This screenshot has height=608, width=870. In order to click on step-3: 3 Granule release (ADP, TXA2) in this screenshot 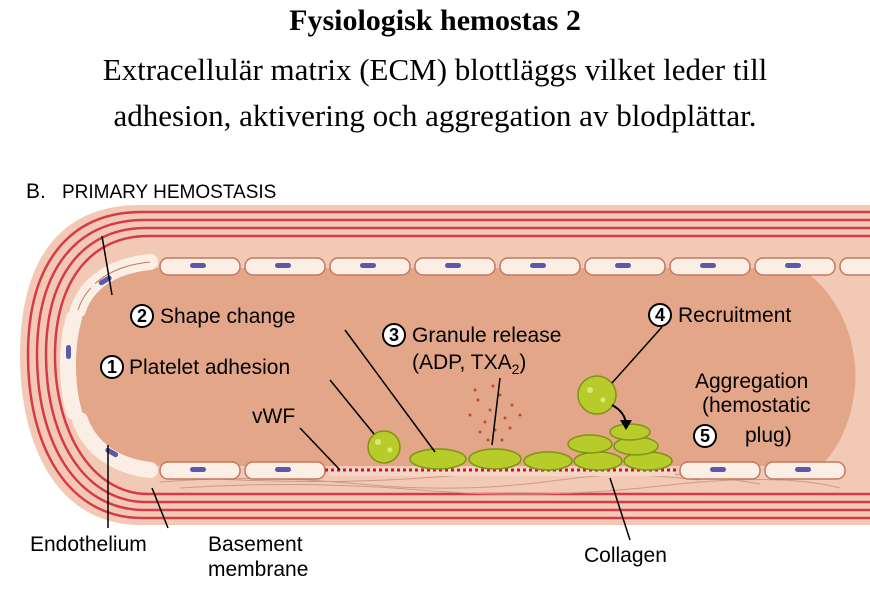, I will do `click(471, 350)`.